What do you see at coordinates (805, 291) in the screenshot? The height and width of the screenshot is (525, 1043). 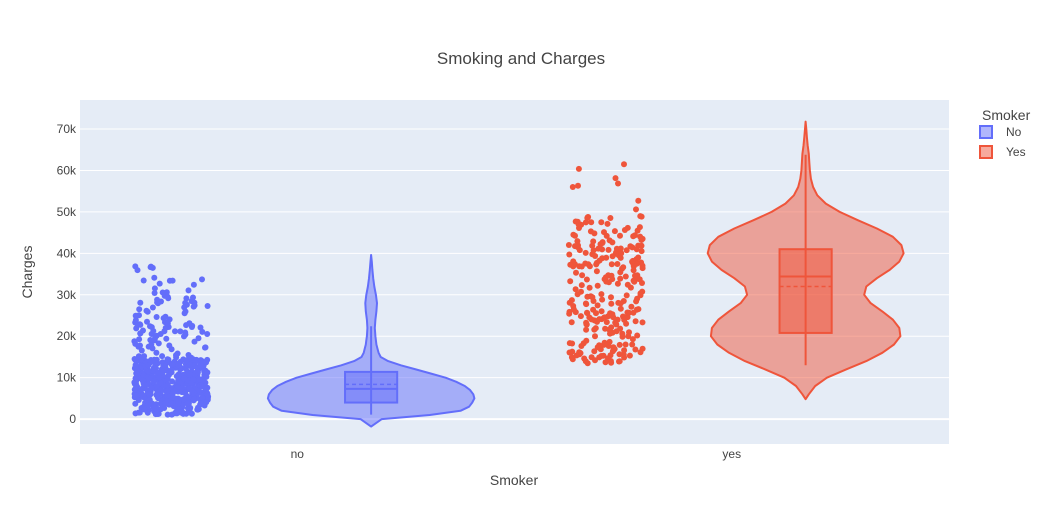 I see `box-yes` at bounding box center [805, 291].